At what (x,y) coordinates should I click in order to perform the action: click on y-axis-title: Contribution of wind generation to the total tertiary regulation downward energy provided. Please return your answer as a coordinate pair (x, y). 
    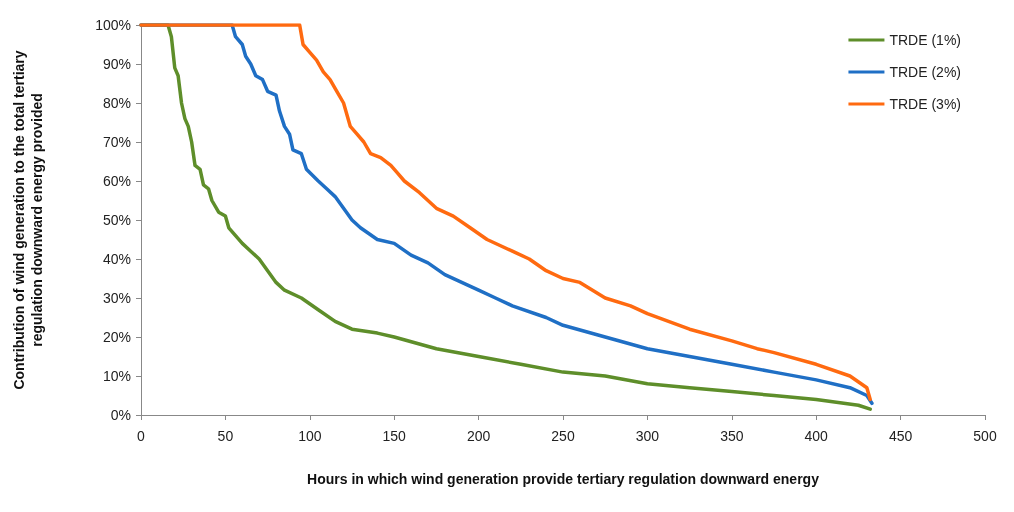
    Looking at the image, I should click on (28, 220).